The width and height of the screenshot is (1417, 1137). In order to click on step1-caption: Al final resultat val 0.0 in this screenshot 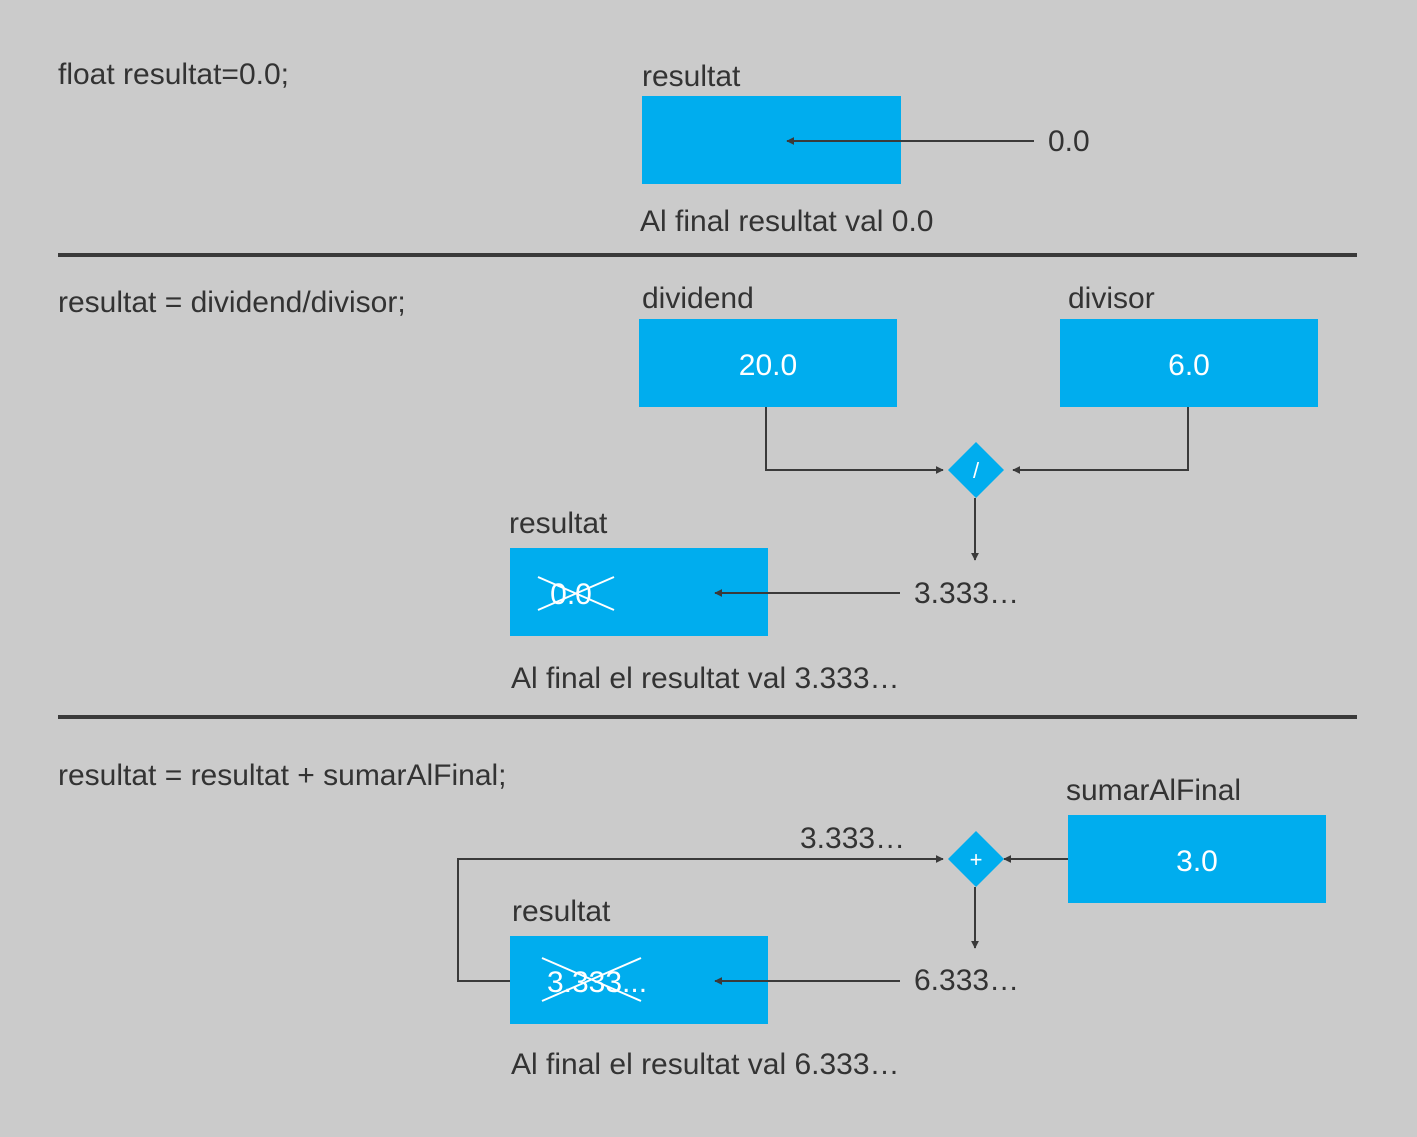, I will do `click(786, 221)`.